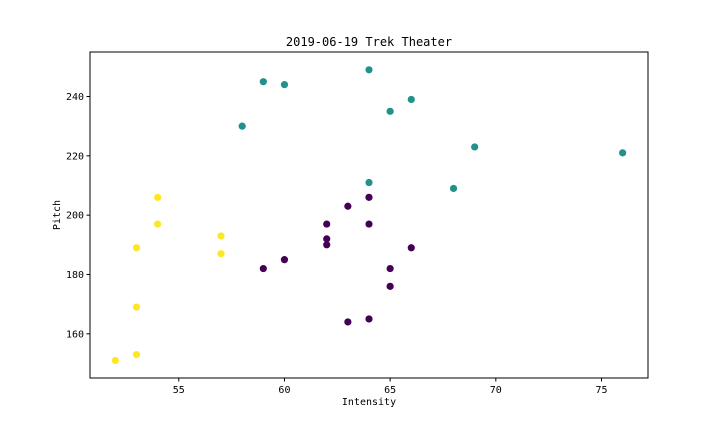 This screenshot has width=720, height=432. What do you see at coordinates (179, 390) in the screenshot?
I see `x-tick-label: 55` at bounding box center [179, 390].